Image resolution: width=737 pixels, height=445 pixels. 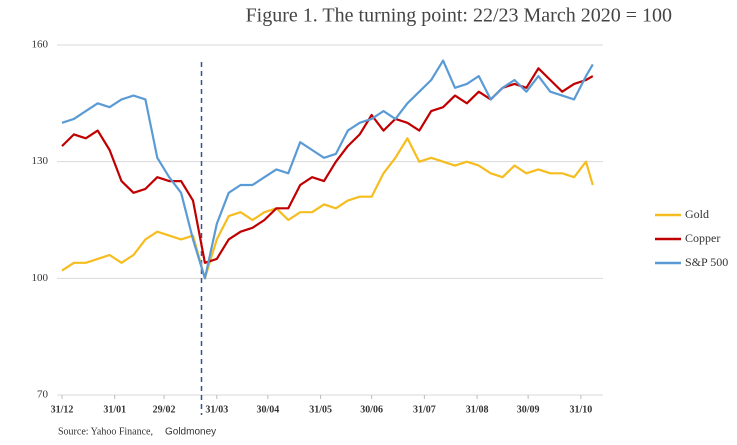 I want to click on y-tick-label: 160, so click(x=40, y=45).